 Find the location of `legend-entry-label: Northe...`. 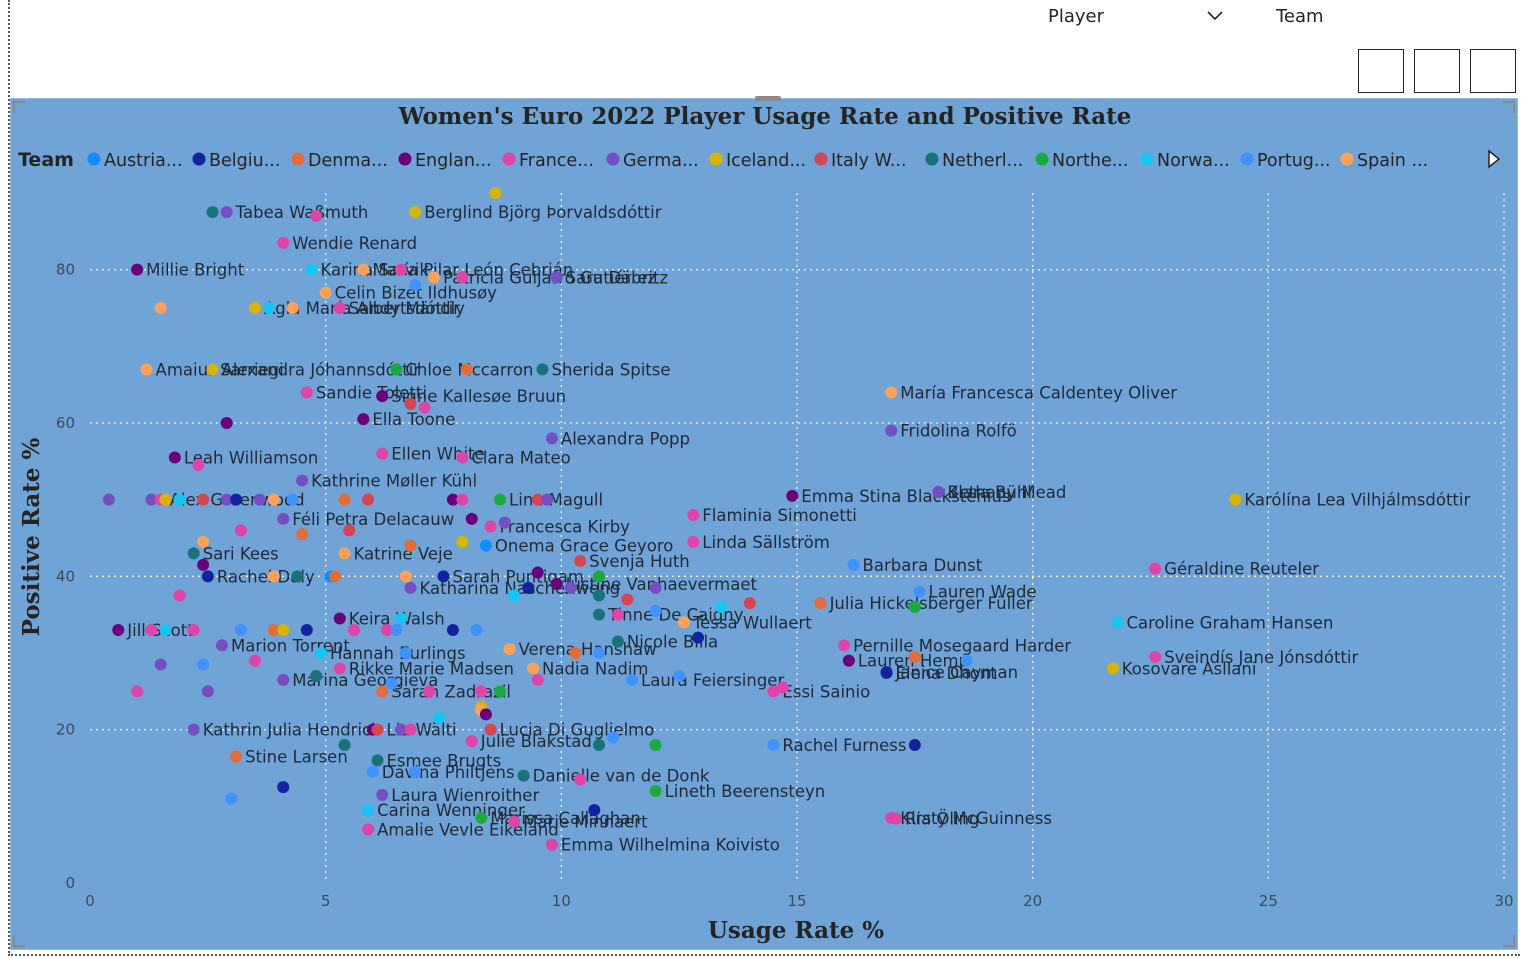

legend-entry-label: Northe... is located at coordinates (1090, 161).